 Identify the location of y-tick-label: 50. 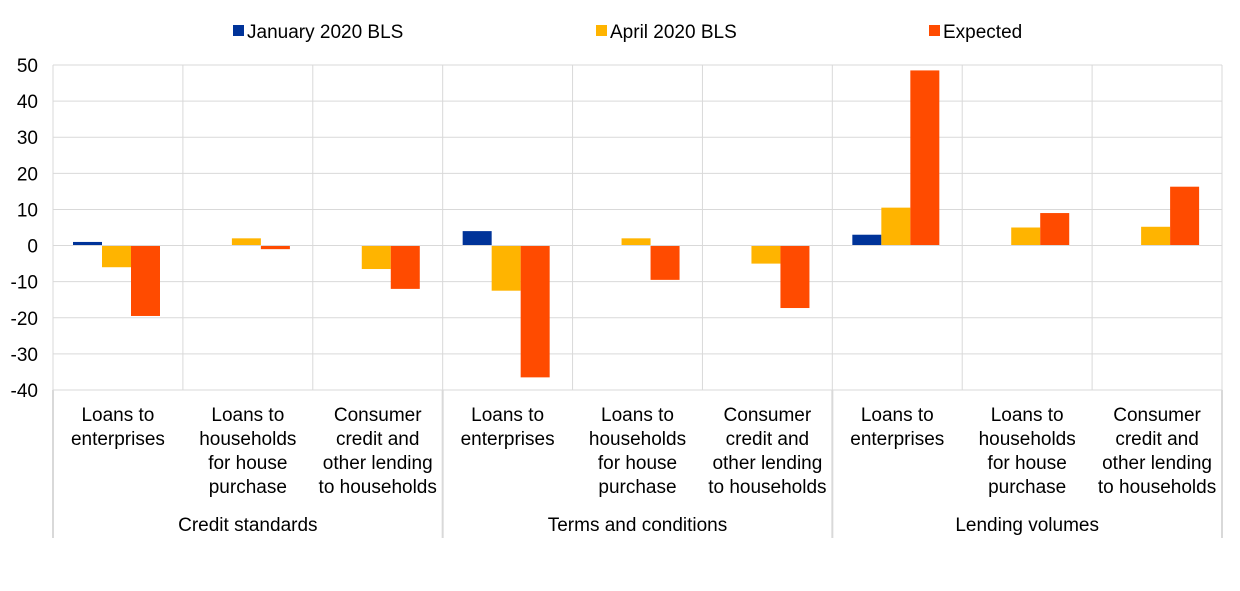
(27, 66).